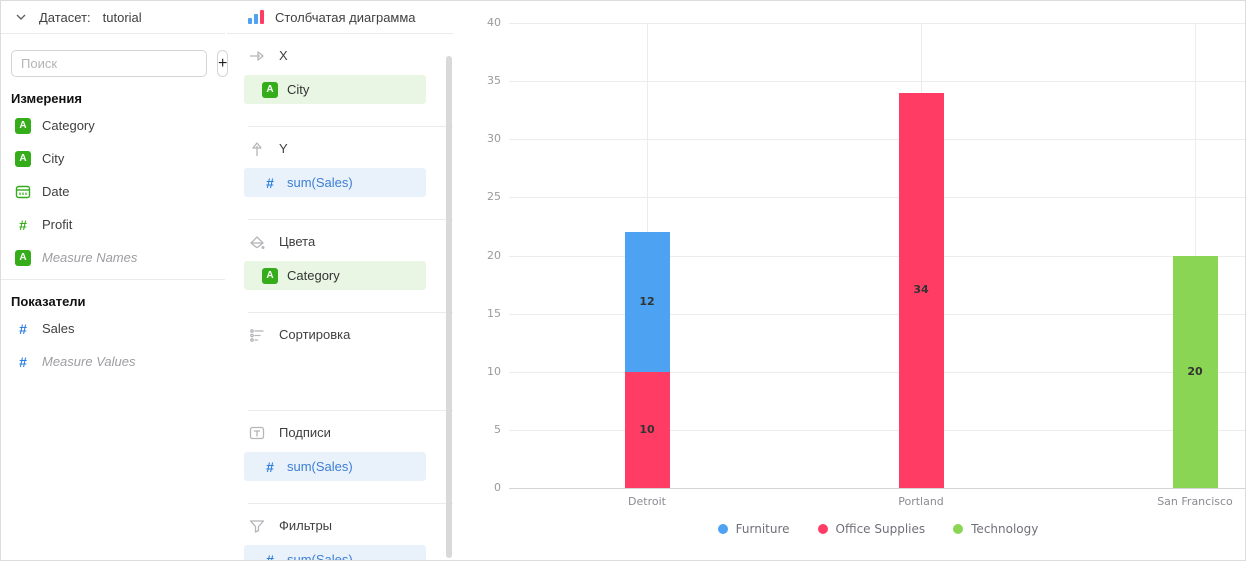 The height and width of the screenshot is (561, 1246). Describe the element at coordinates (113, 125) in the screenshot. I see `field-row-category: Category` at that location.